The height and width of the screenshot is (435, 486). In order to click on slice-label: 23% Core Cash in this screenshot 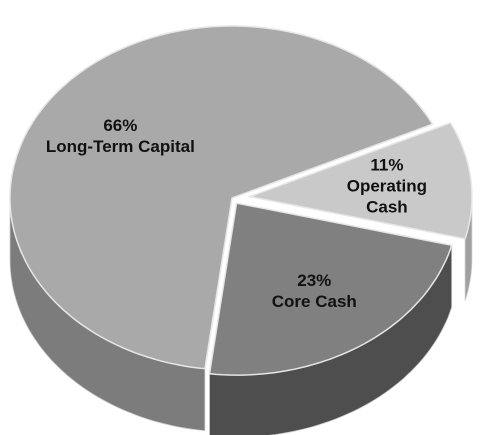, I will do `click(314, 291)`.